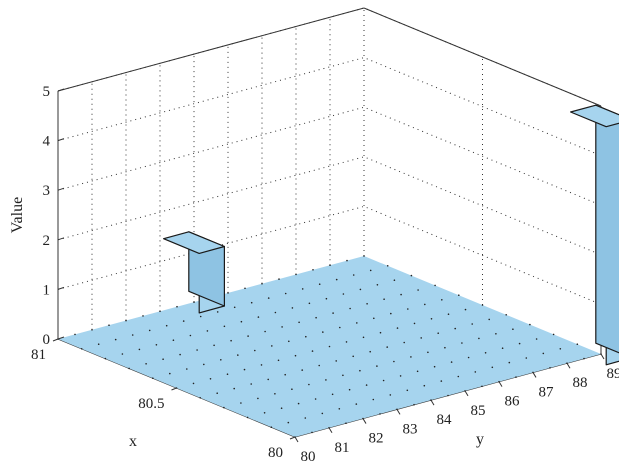 The width and height of the screenshot is (619, 470). What do you see at coordinates (55, 340) in the screenshot?
I see `x-tick-mark` at bounding box center [55, 340].